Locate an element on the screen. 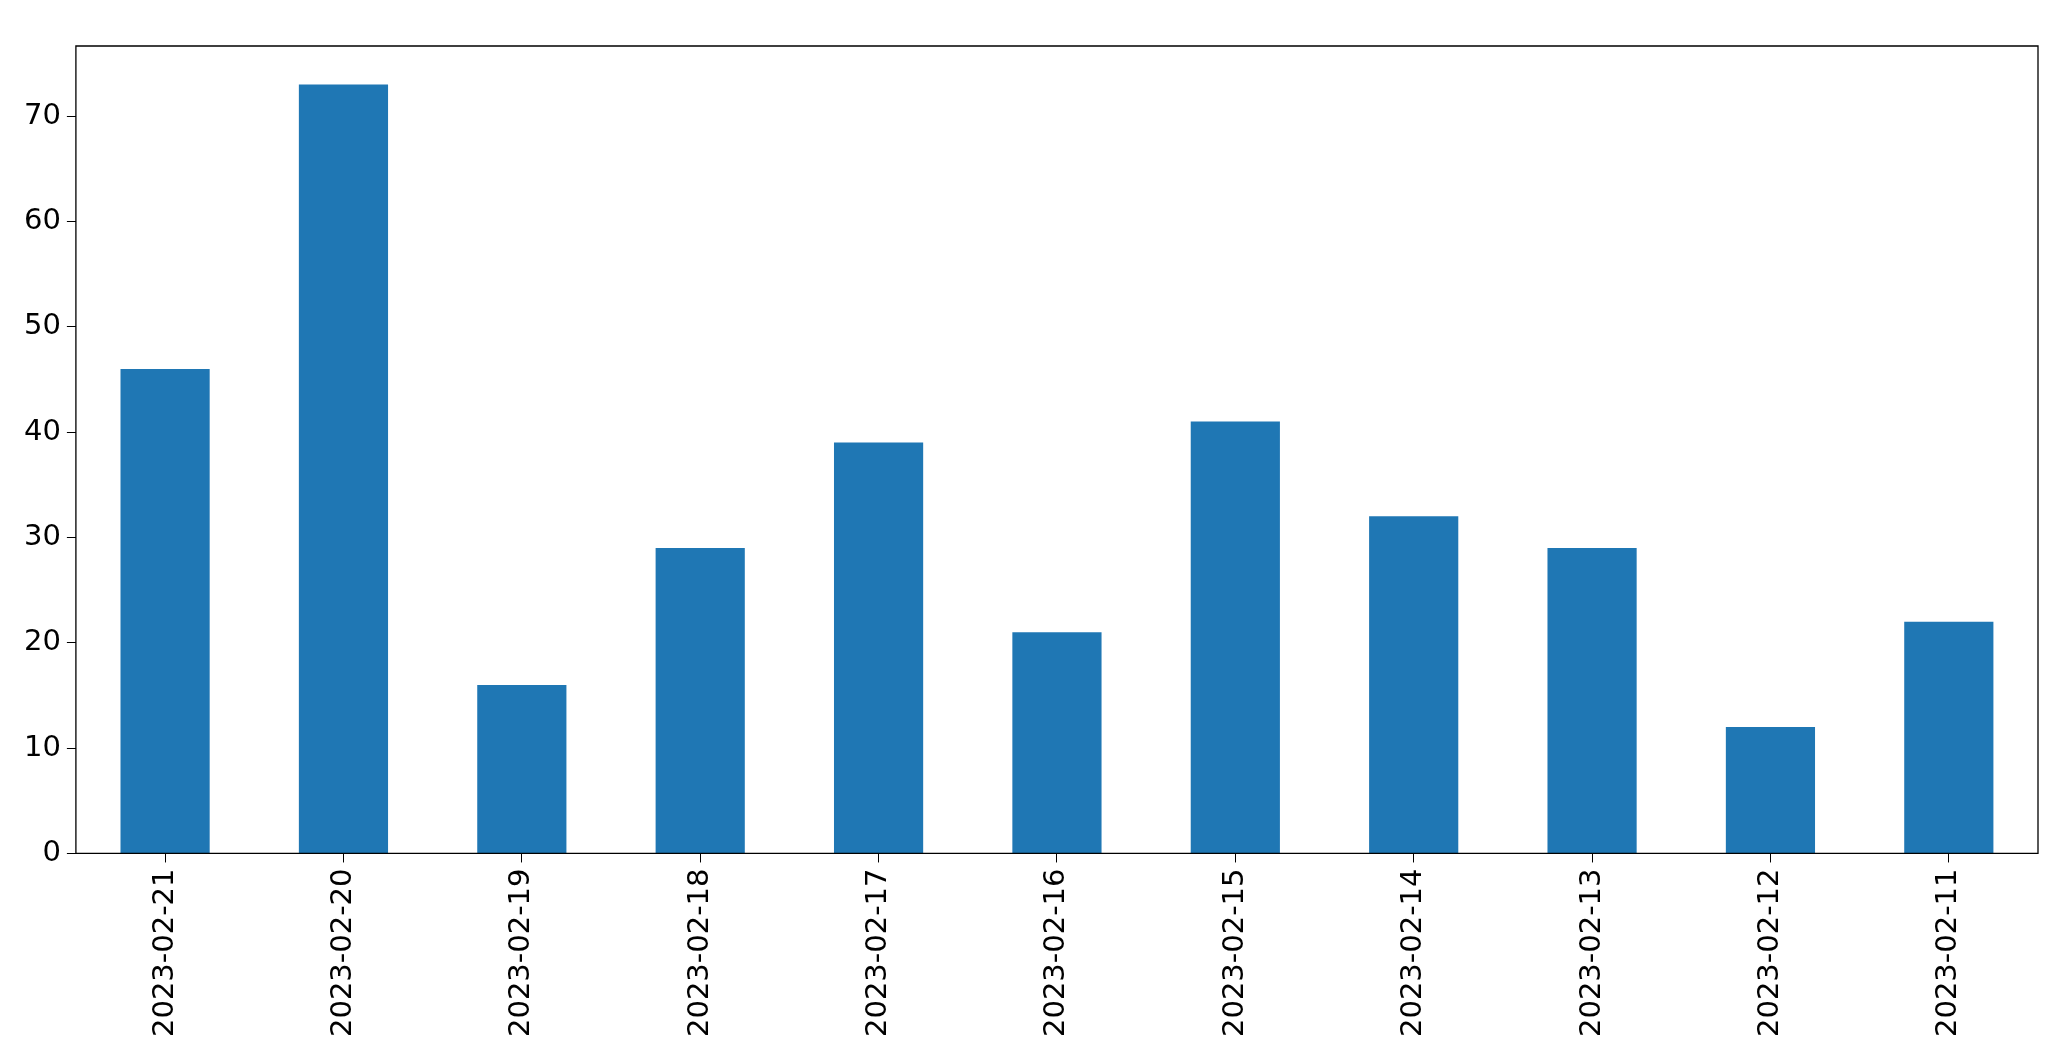 The image size is (2071, 1061). y-tick-label: 0 is located at coordinates (51, 851).